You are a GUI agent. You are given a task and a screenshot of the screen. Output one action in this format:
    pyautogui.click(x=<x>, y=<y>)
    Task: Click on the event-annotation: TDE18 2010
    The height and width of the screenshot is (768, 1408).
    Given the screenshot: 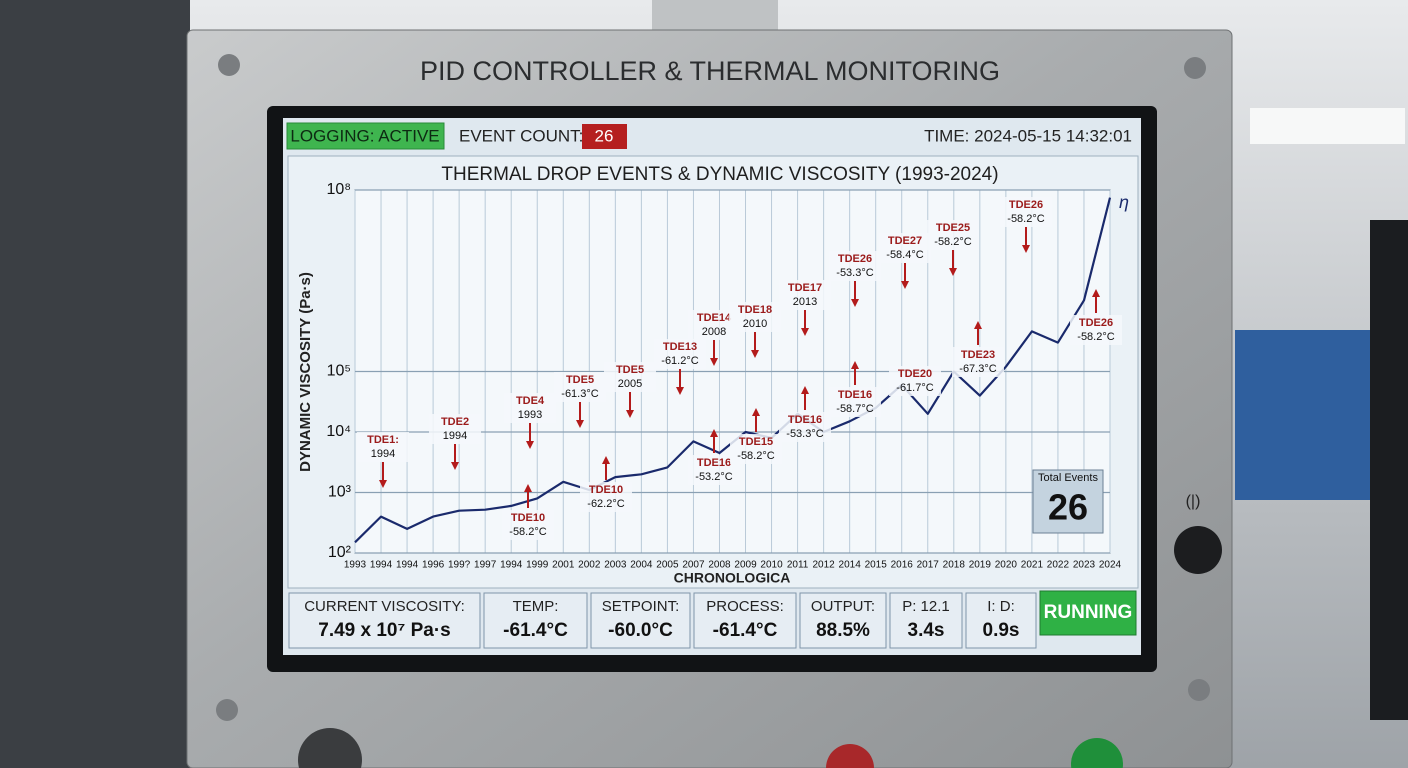 What is the action you would take?
    pyautogui.click(x=755, y=330)
    